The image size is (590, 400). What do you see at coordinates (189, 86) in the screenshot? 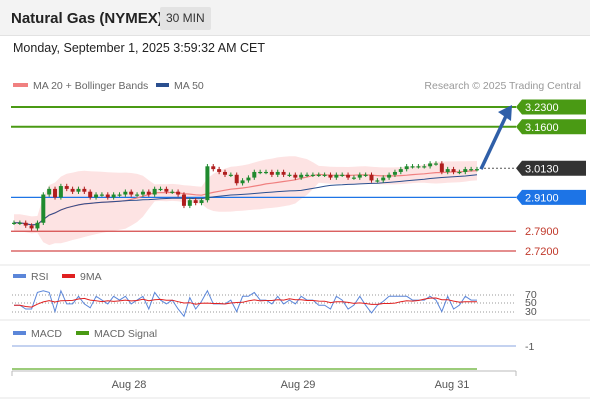
I see `legend-ma50-label: MA 50` at bounding box center [189, 86].